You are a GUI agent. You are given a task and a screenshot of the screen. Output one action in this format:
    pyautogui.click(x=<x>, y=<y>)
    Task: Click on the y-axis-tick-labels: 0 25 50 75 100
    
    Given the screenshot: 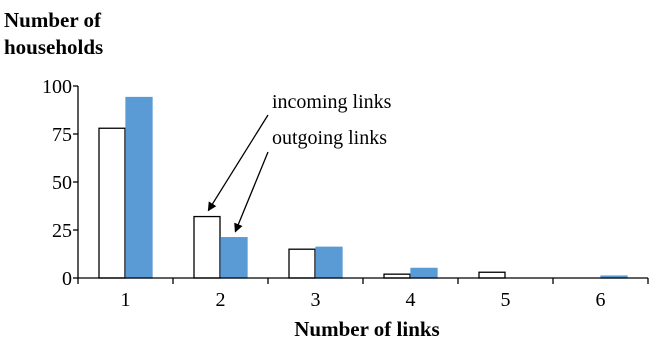 What is the action you would take?
    pyautogui.click(x=60, y=183)
    